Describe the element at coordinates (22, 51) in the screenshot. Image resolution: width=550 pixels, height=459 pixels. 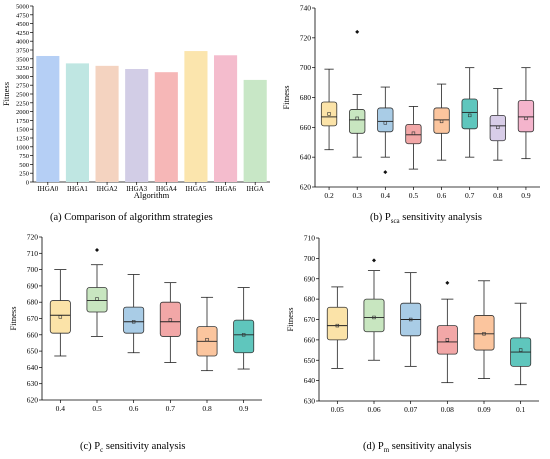
I see `y-tick-label: 3750` at that location.